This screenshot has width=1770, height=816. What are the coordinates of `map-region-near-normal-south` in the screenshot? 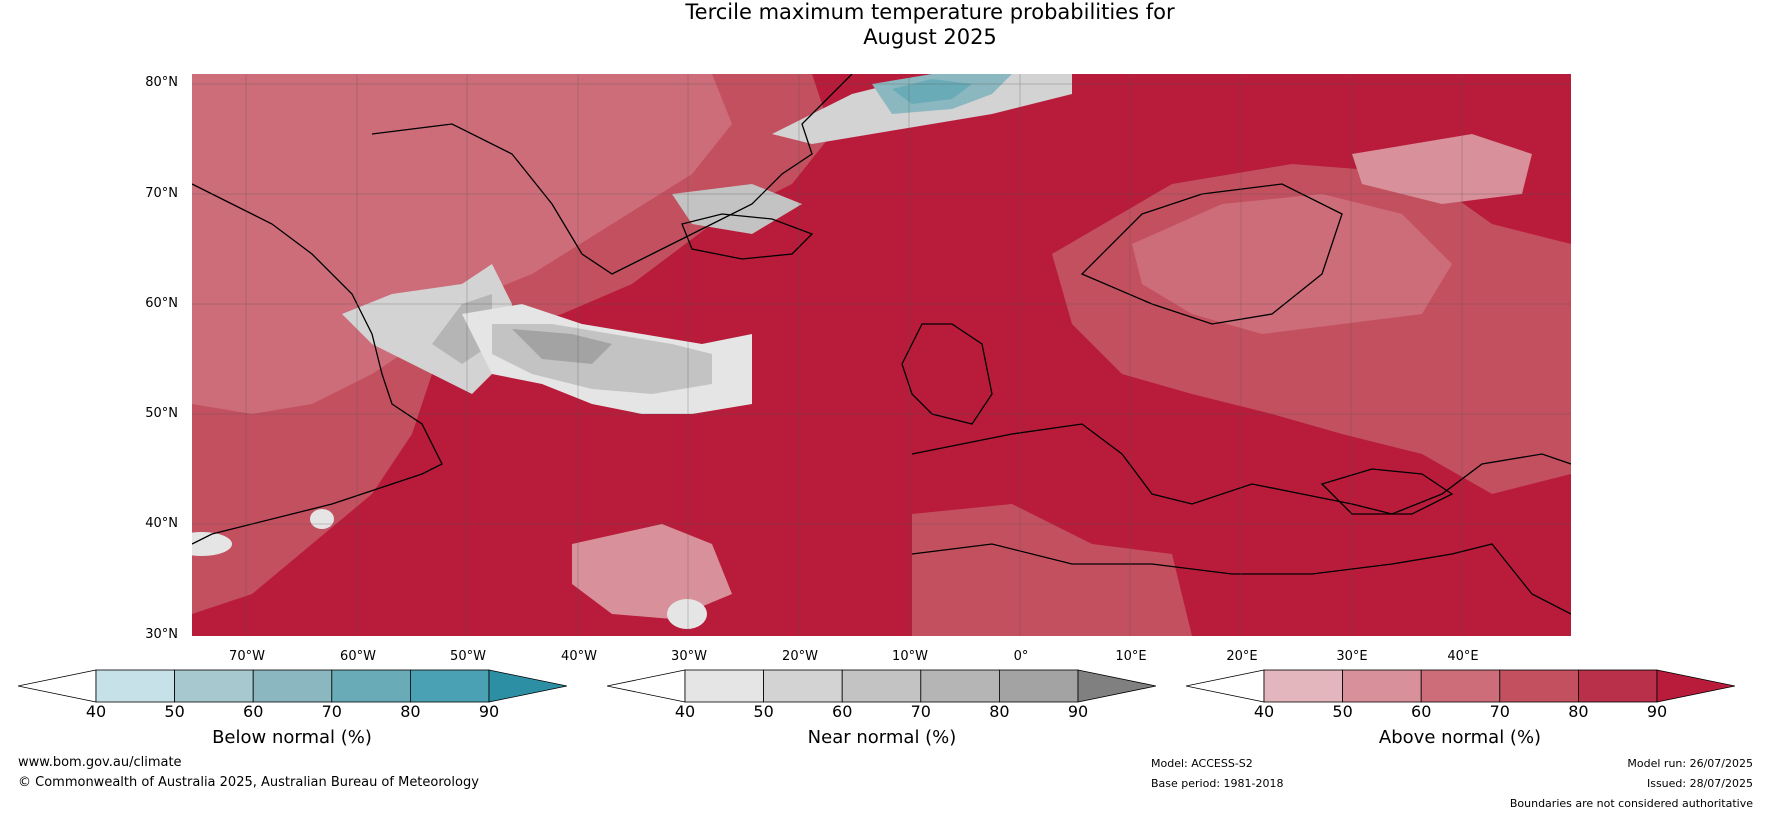 It's located at (687, 614).